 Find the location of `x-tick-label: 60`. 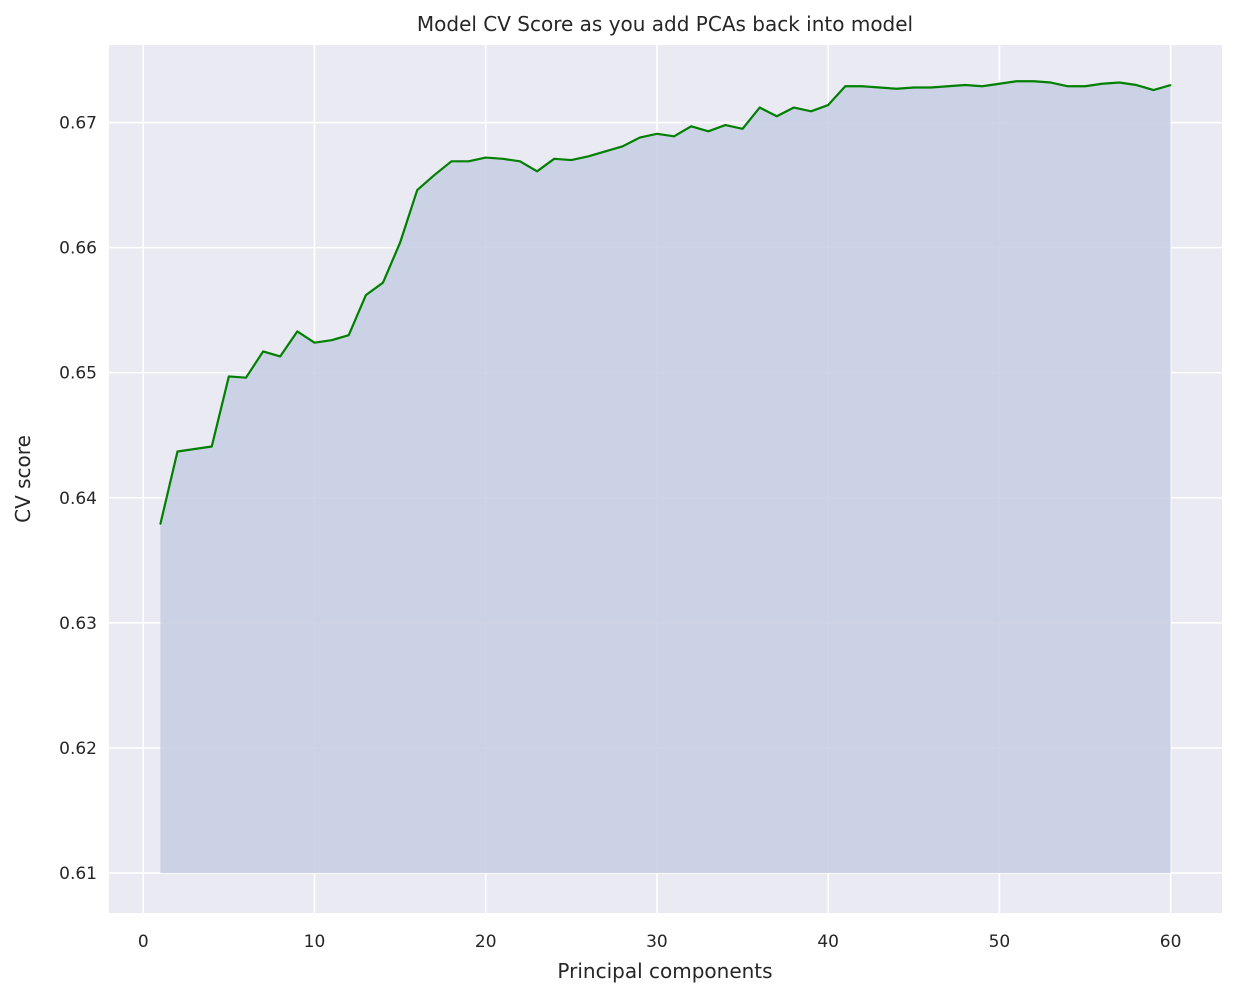

x-tick-label: 60 is located at coordinates (1171, 942).